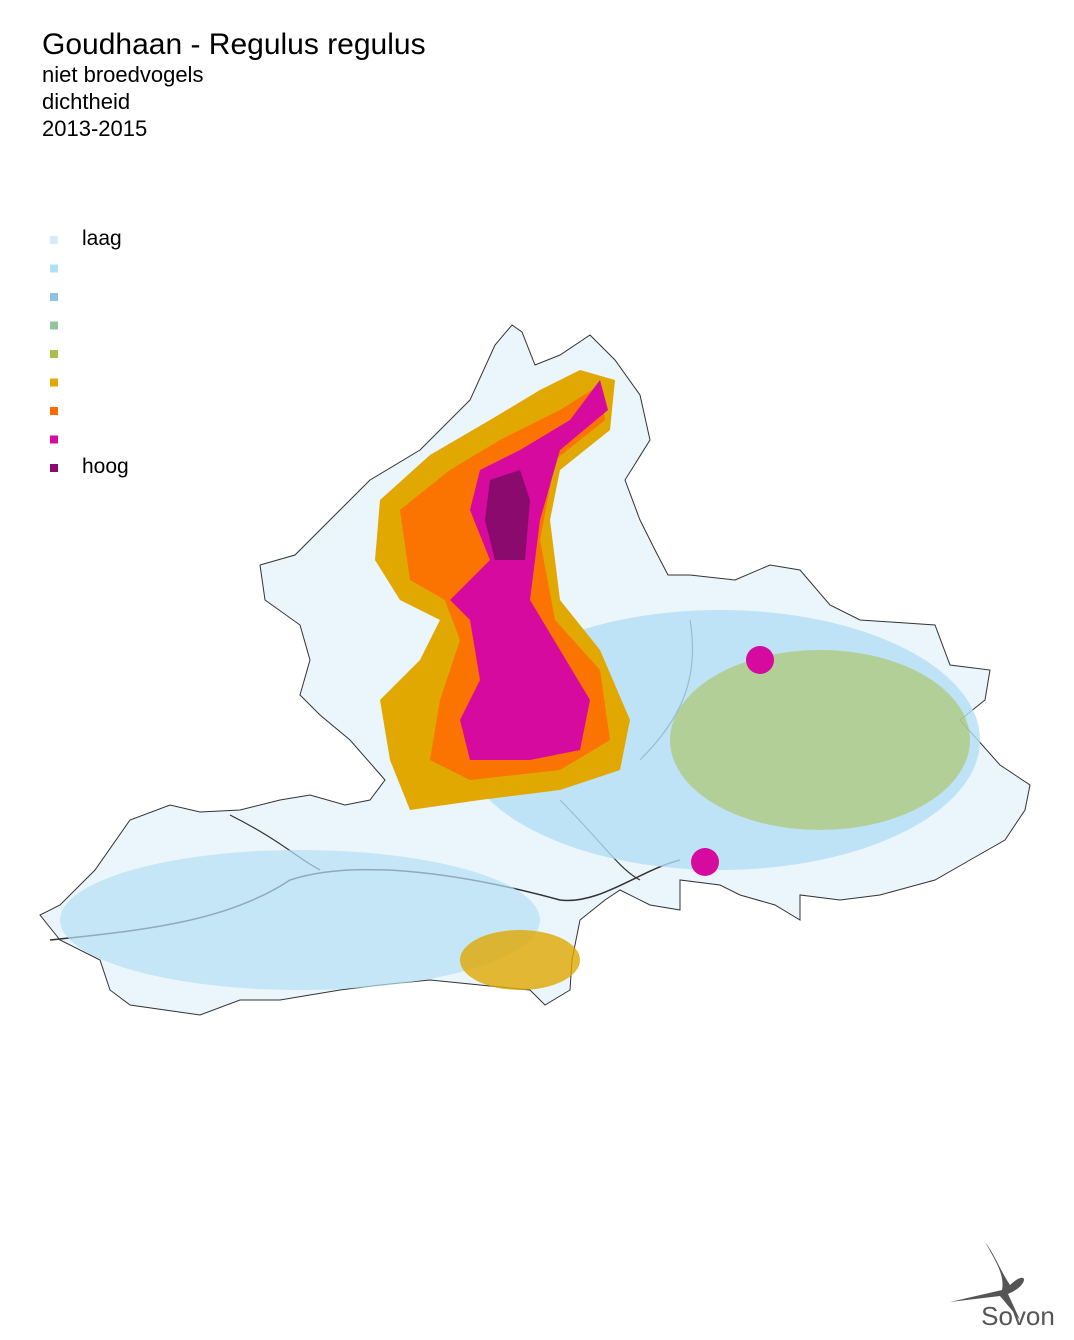 Image resolution: width=1074 pixels, height=1340 pixels. What do you see at coordinates (89, 352) in the screenshot?
I see `legend: laag hoog` at bounding box center [89, 352].